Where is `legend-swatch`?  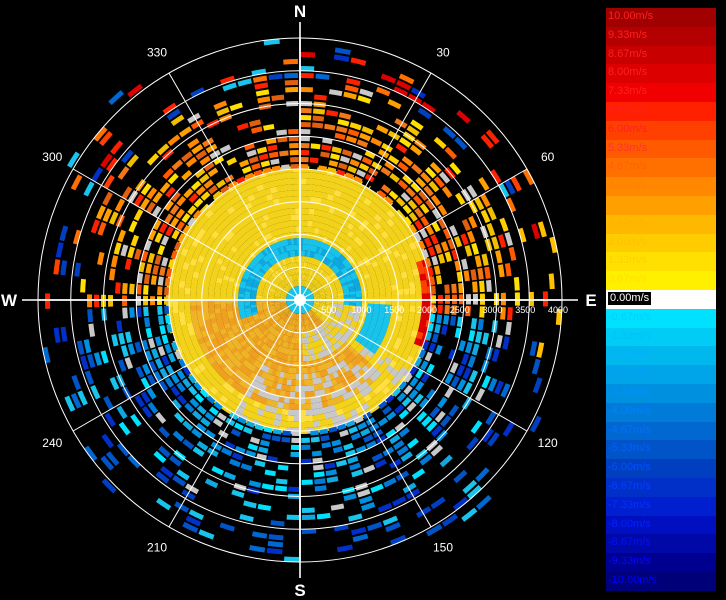
legend-swatch is located at coordinates (661, 562).